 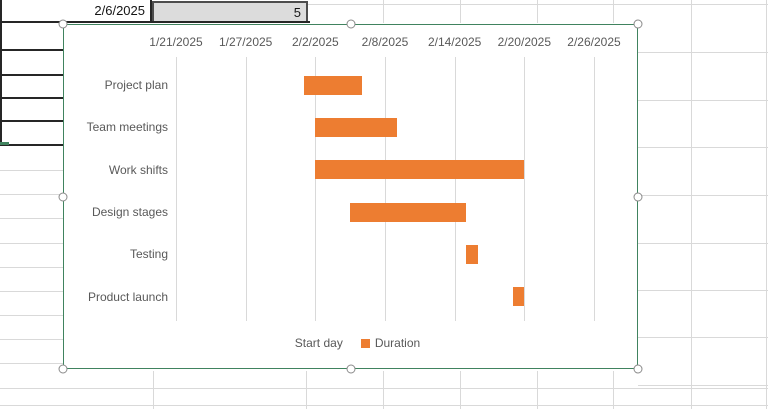 What do you see at coordinates (454, 42) in the screenshot?
I see `x-axis-label: 2/14/2025` at bounding box center [454, 42].